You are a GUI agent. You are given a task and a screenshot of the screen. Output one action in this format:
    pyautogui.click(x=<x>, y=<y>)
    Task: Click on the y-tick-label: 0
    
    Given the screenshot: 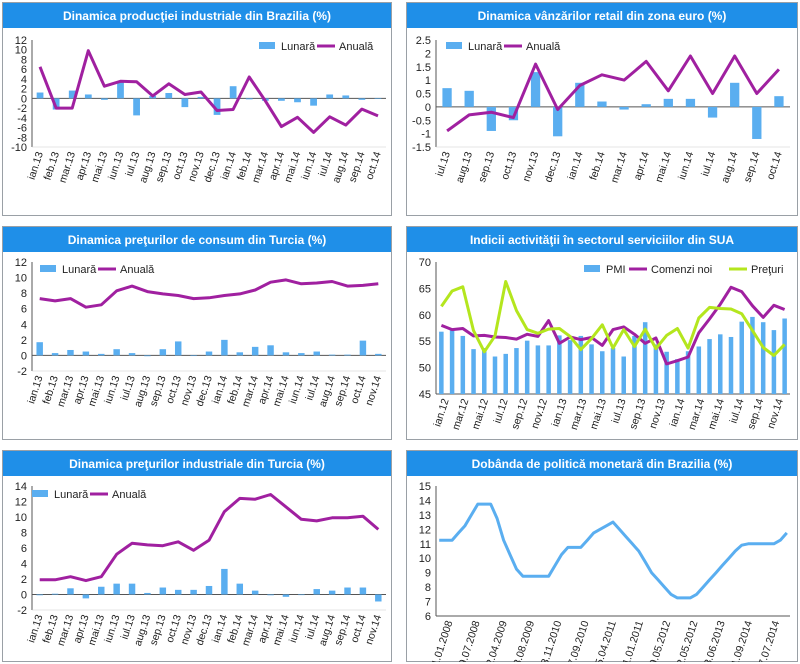 What is the action you would take?
    pyautogui.click(x=24, y=356)
    